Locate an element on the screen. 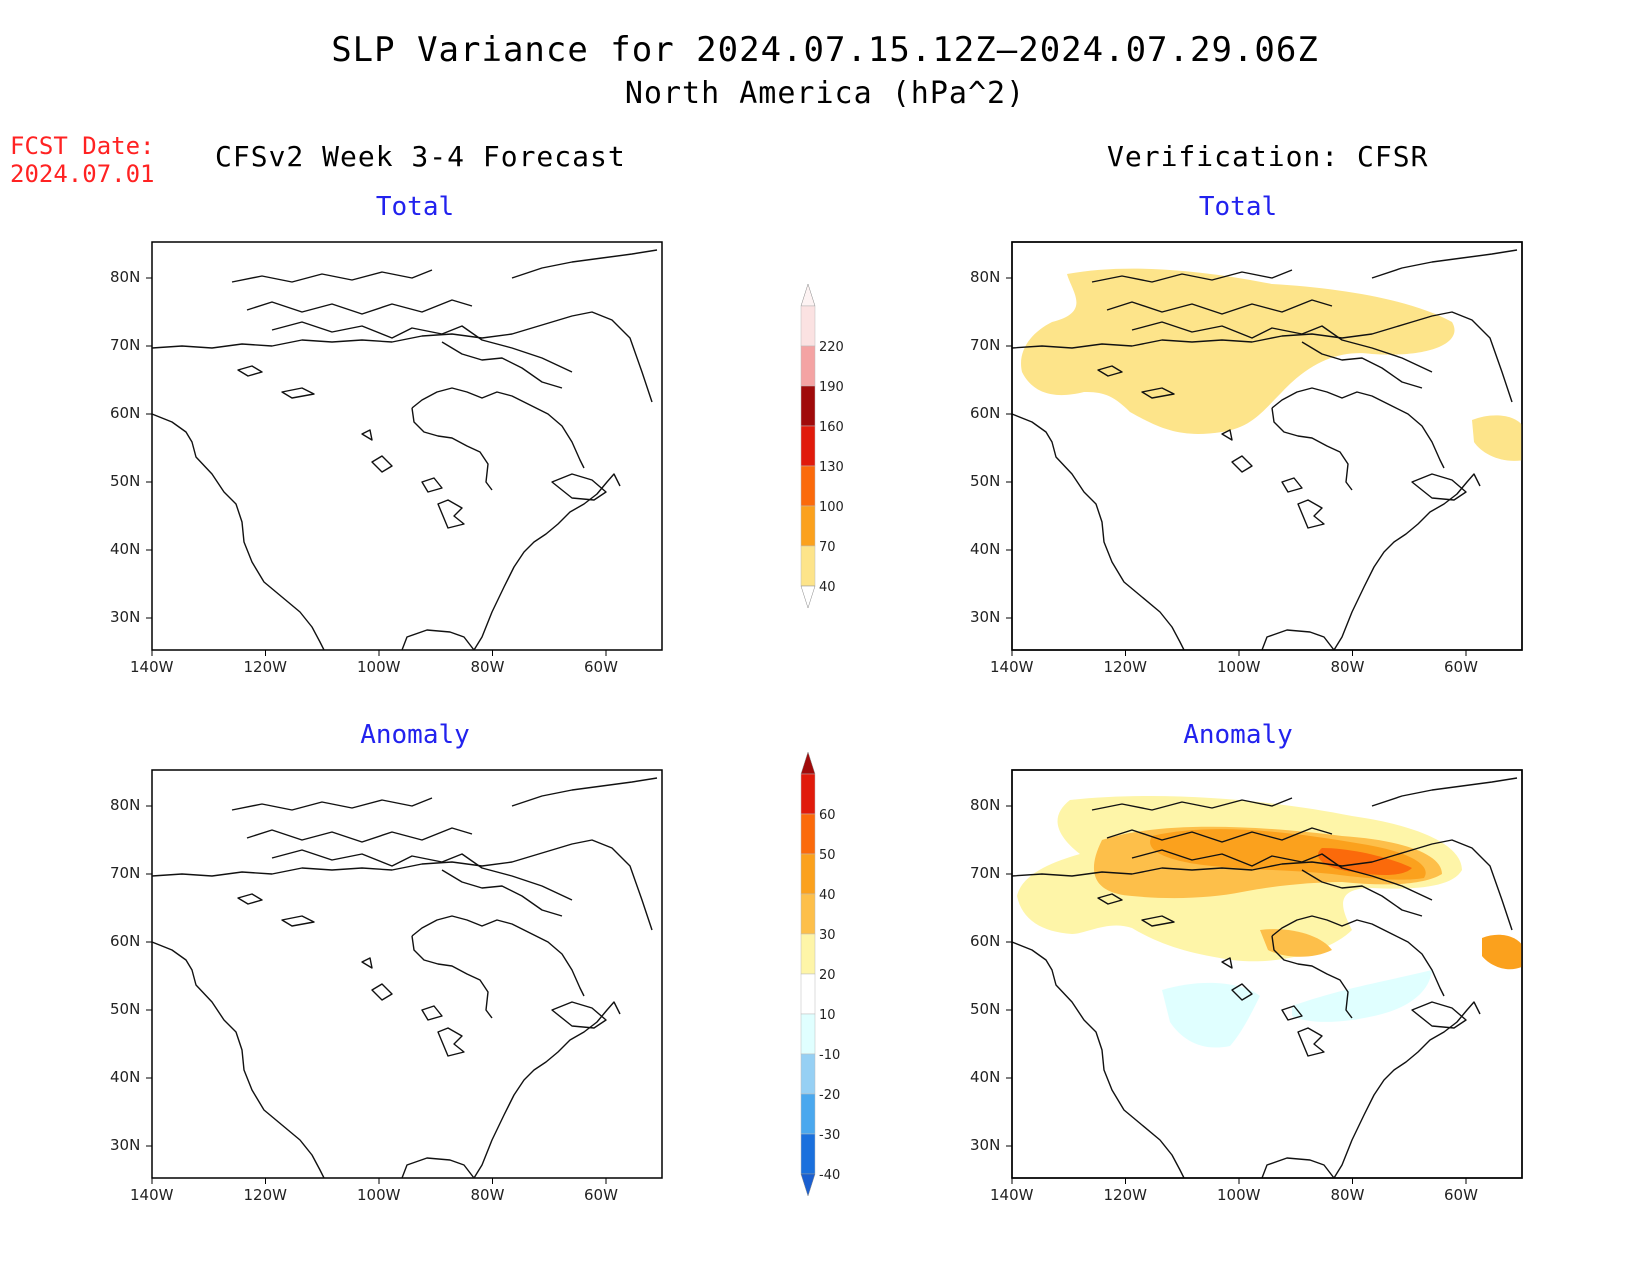  colorbar-level-label: 50 is located at coordinates (827, 855).